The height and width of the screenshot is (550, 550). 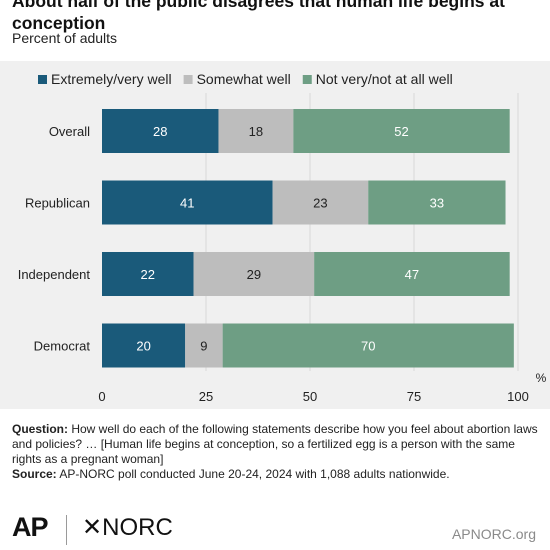 I want to click on data-label: 20, so click(x=143, y=346).